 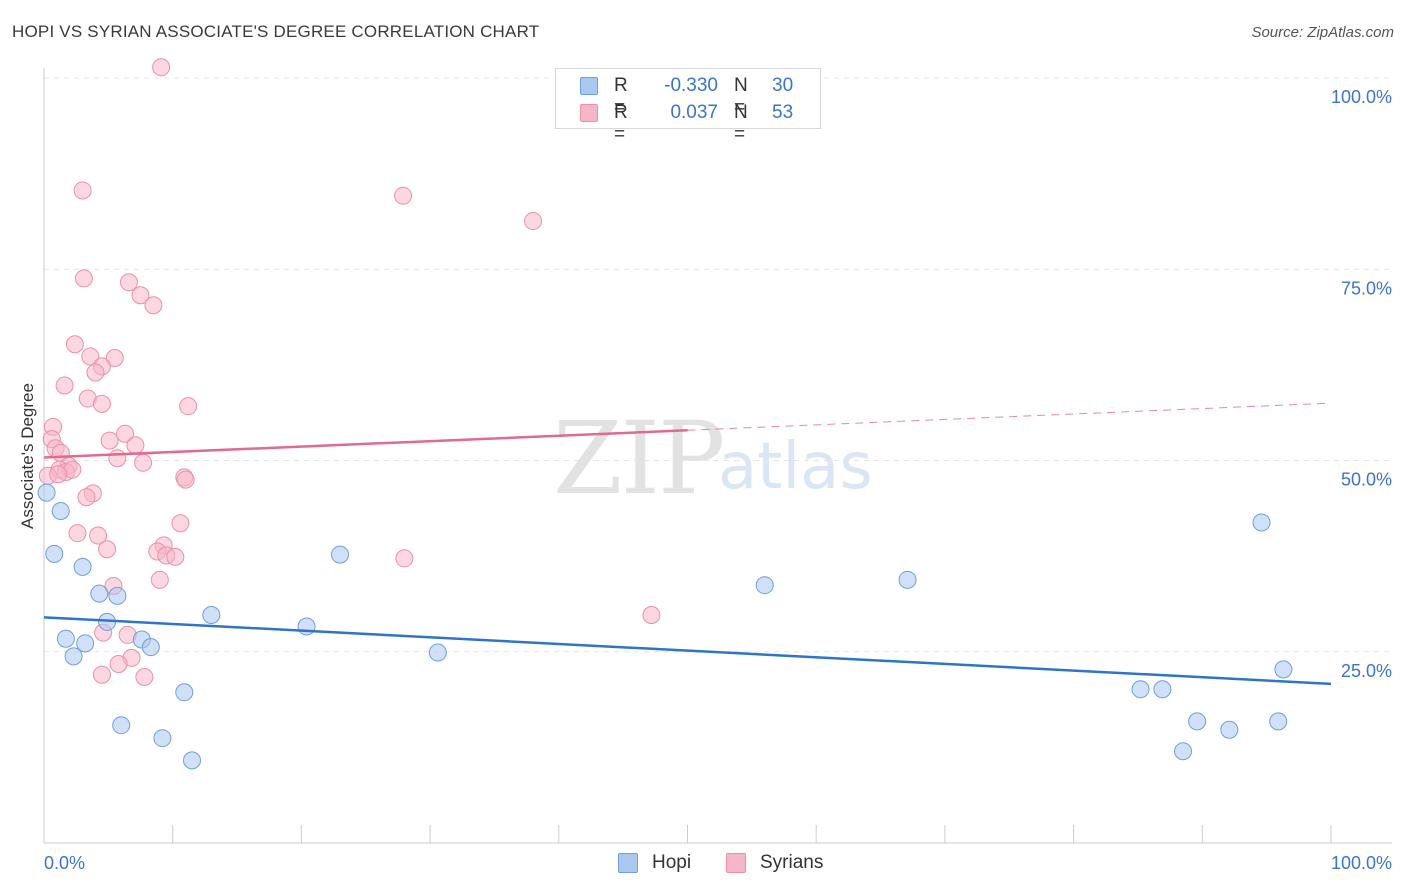 What do you see at coordinates (1361, 863) in the screenshot?
I see `x-tick-label: 100.0%` at bounding box center [1361, 863].